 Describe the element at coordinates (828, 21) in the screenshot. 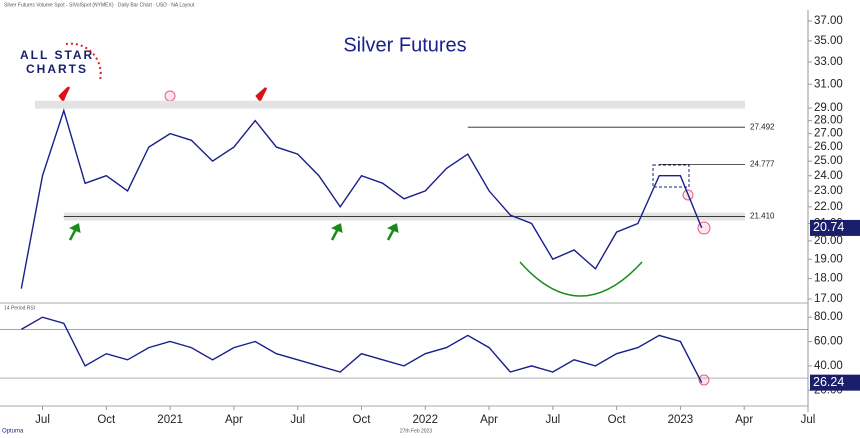

I see `y-tick-label: 37.00` at that location.